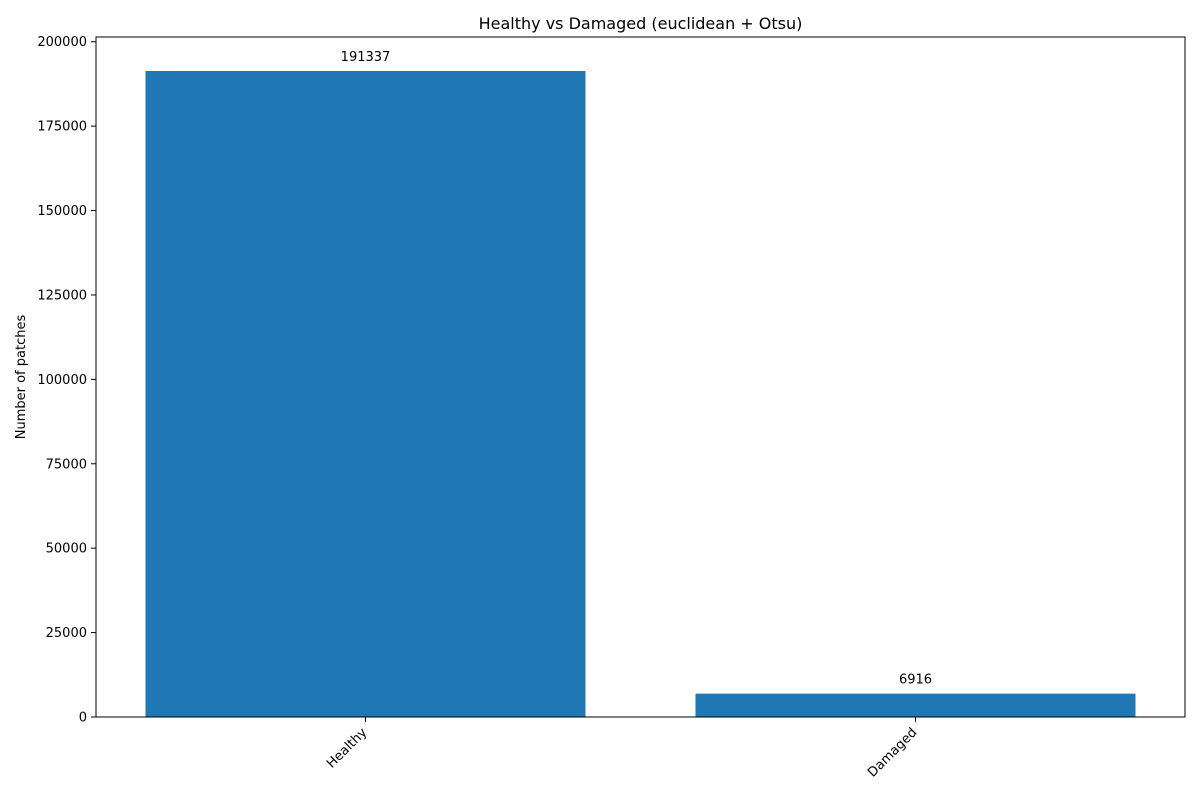  What do you see at coordinates (62, 127) in the screenshot?
I see `y-tick-label: 175000` at bounding box center [62, 127].